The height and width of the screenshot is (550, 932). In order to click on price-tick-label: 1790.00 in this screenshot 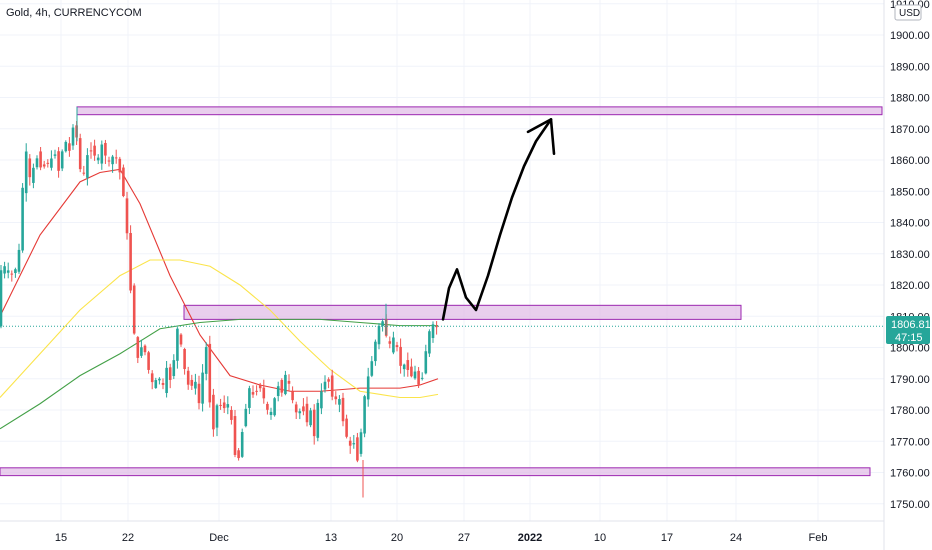, I will do `click(910, 380)`.